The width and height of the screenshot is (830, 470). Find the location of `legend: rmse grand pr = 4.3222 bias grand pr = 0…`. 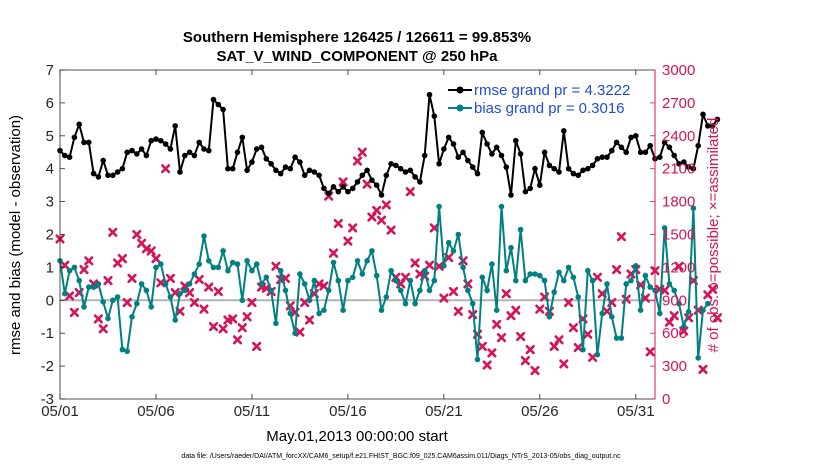

legend: rmse grand pr = 4.3222 bias grand pr = 0… is located at coordinates (539, 99).